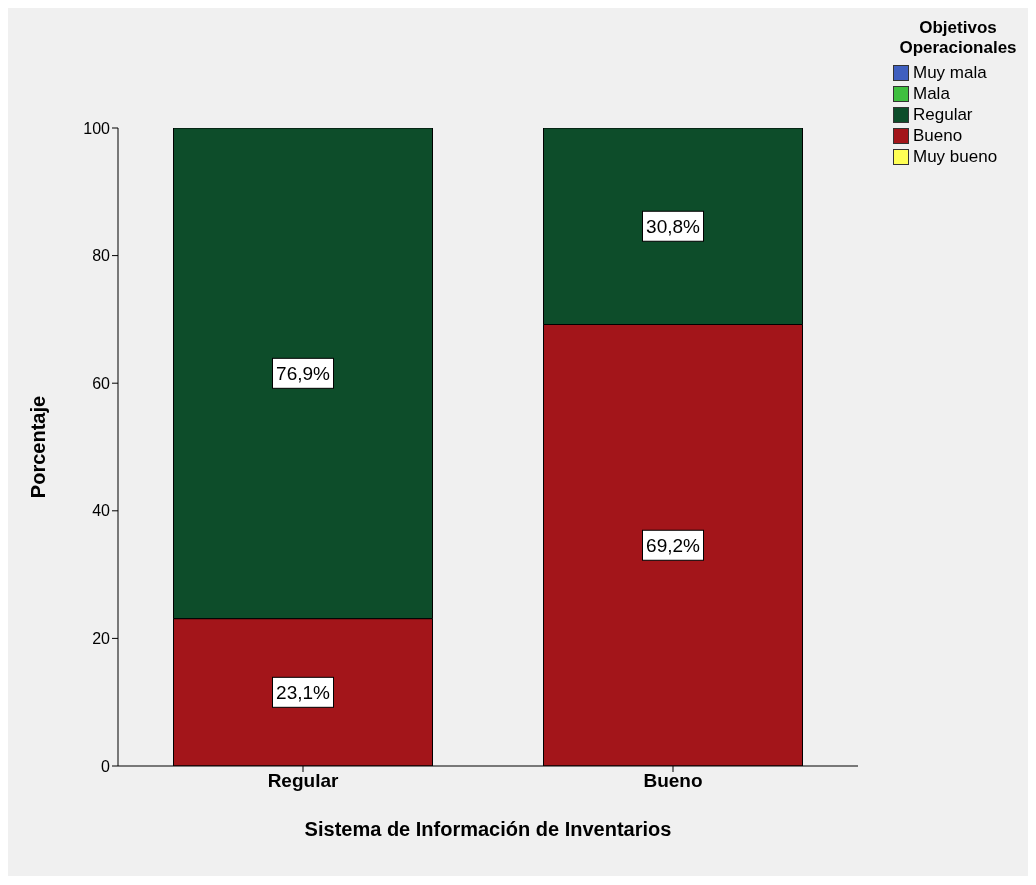  Describe the element at coordinates (97, 128) in the screenshot. I see `y-tick-label: 100` at that location.